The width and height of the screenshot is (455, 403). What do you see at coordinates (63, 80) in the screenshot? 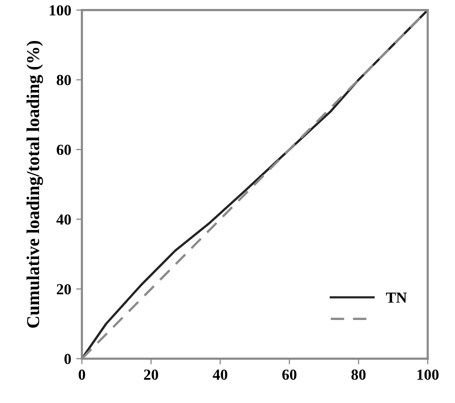
I see `y-tick-label: 80` at bounding box center [63, 80].